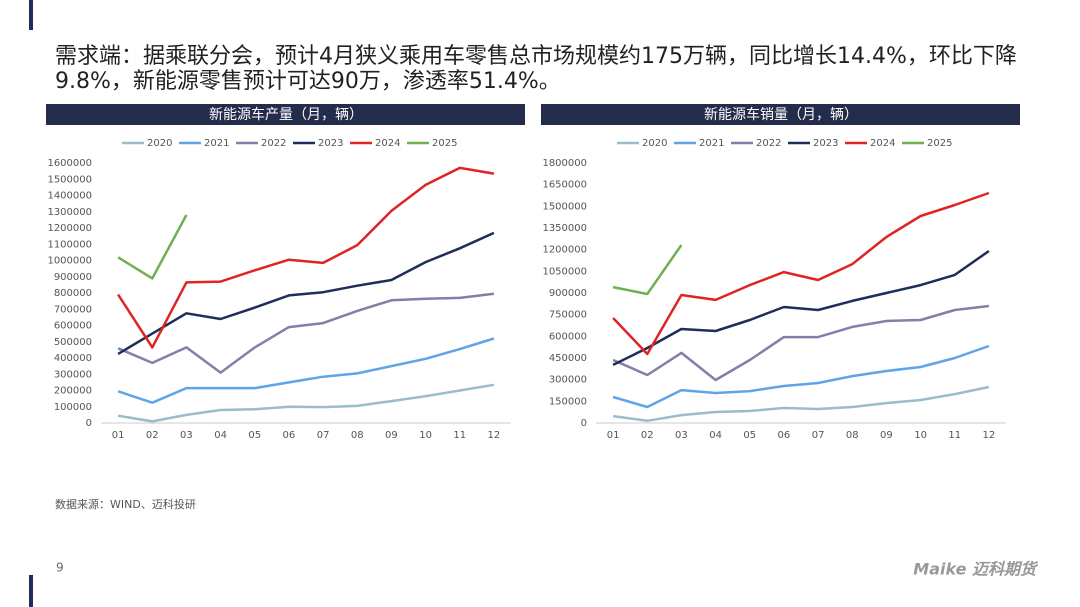  Describe the element at coordinates (73, 309) in the screenshot. I see `y-tick-label: 700000` at that location.